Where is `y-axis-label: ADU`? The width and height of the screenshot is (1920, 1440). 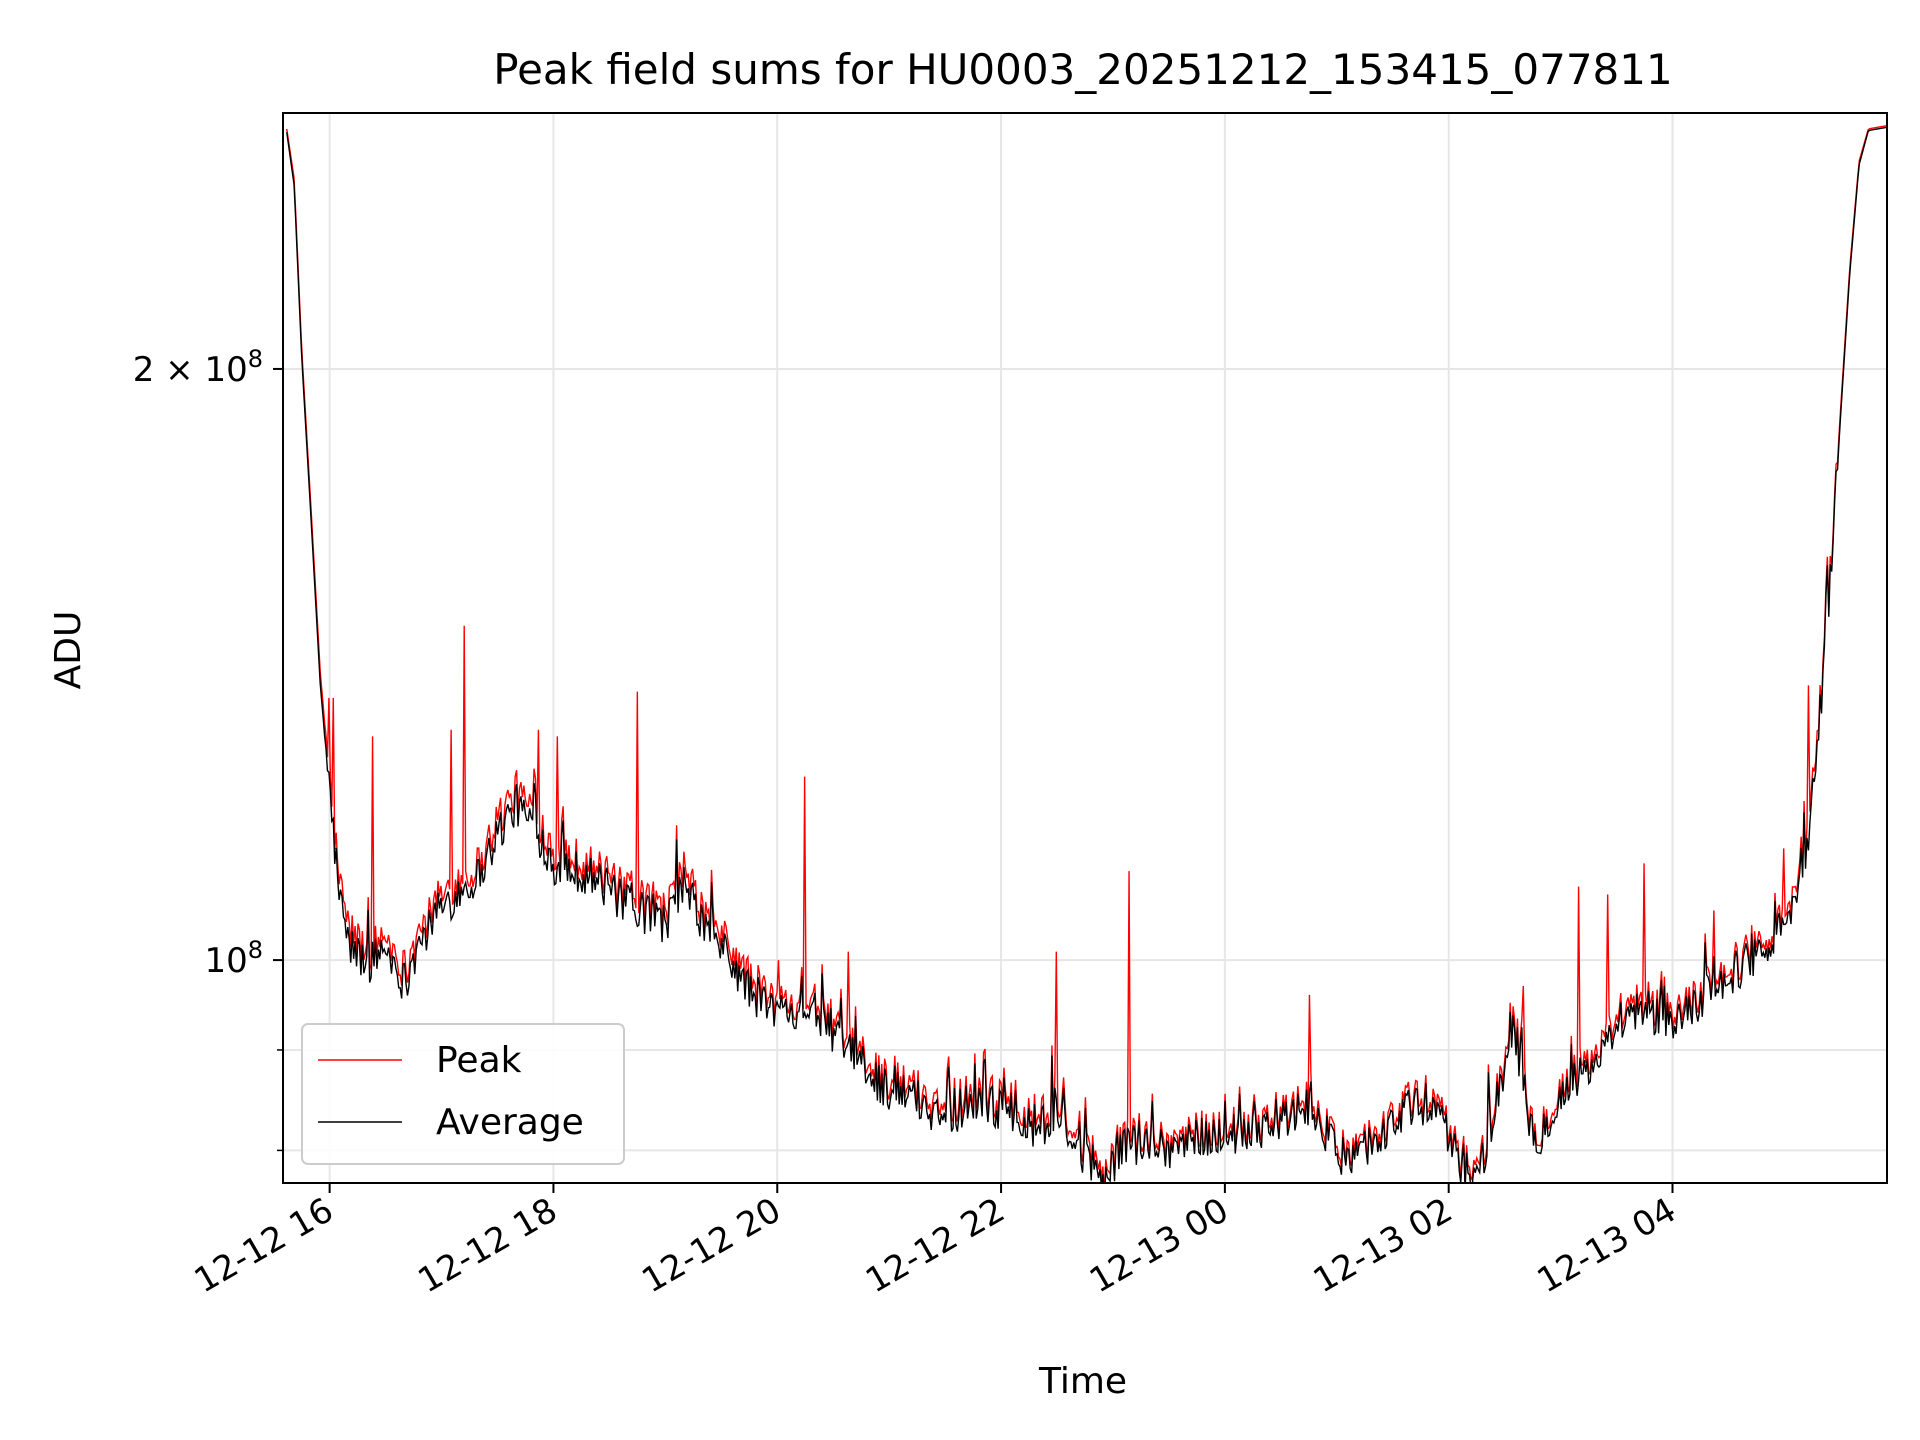 y-axis-label: ADU is located at coordinates (68, 650).